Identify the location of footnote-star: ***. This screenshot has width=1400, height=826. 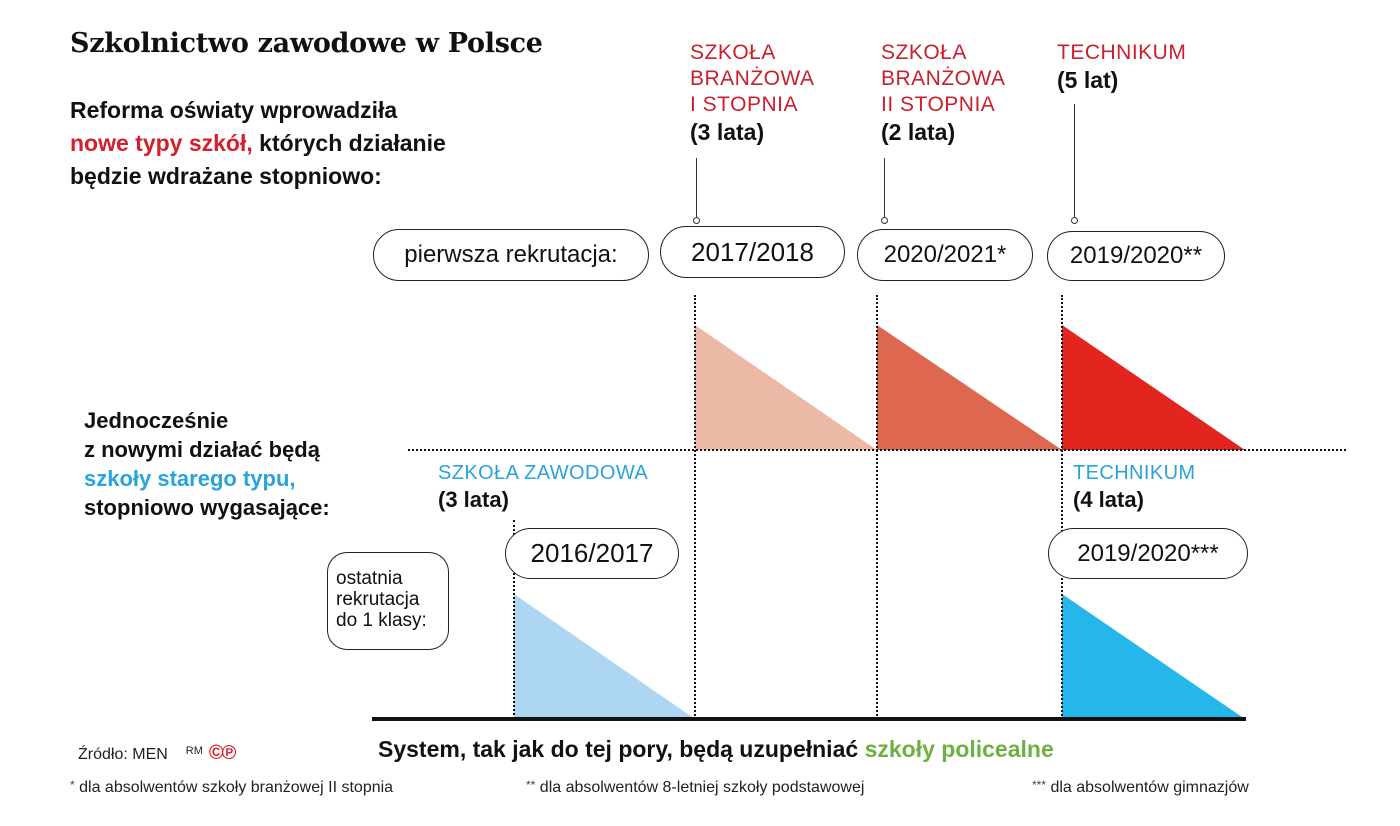
(1039, 785).